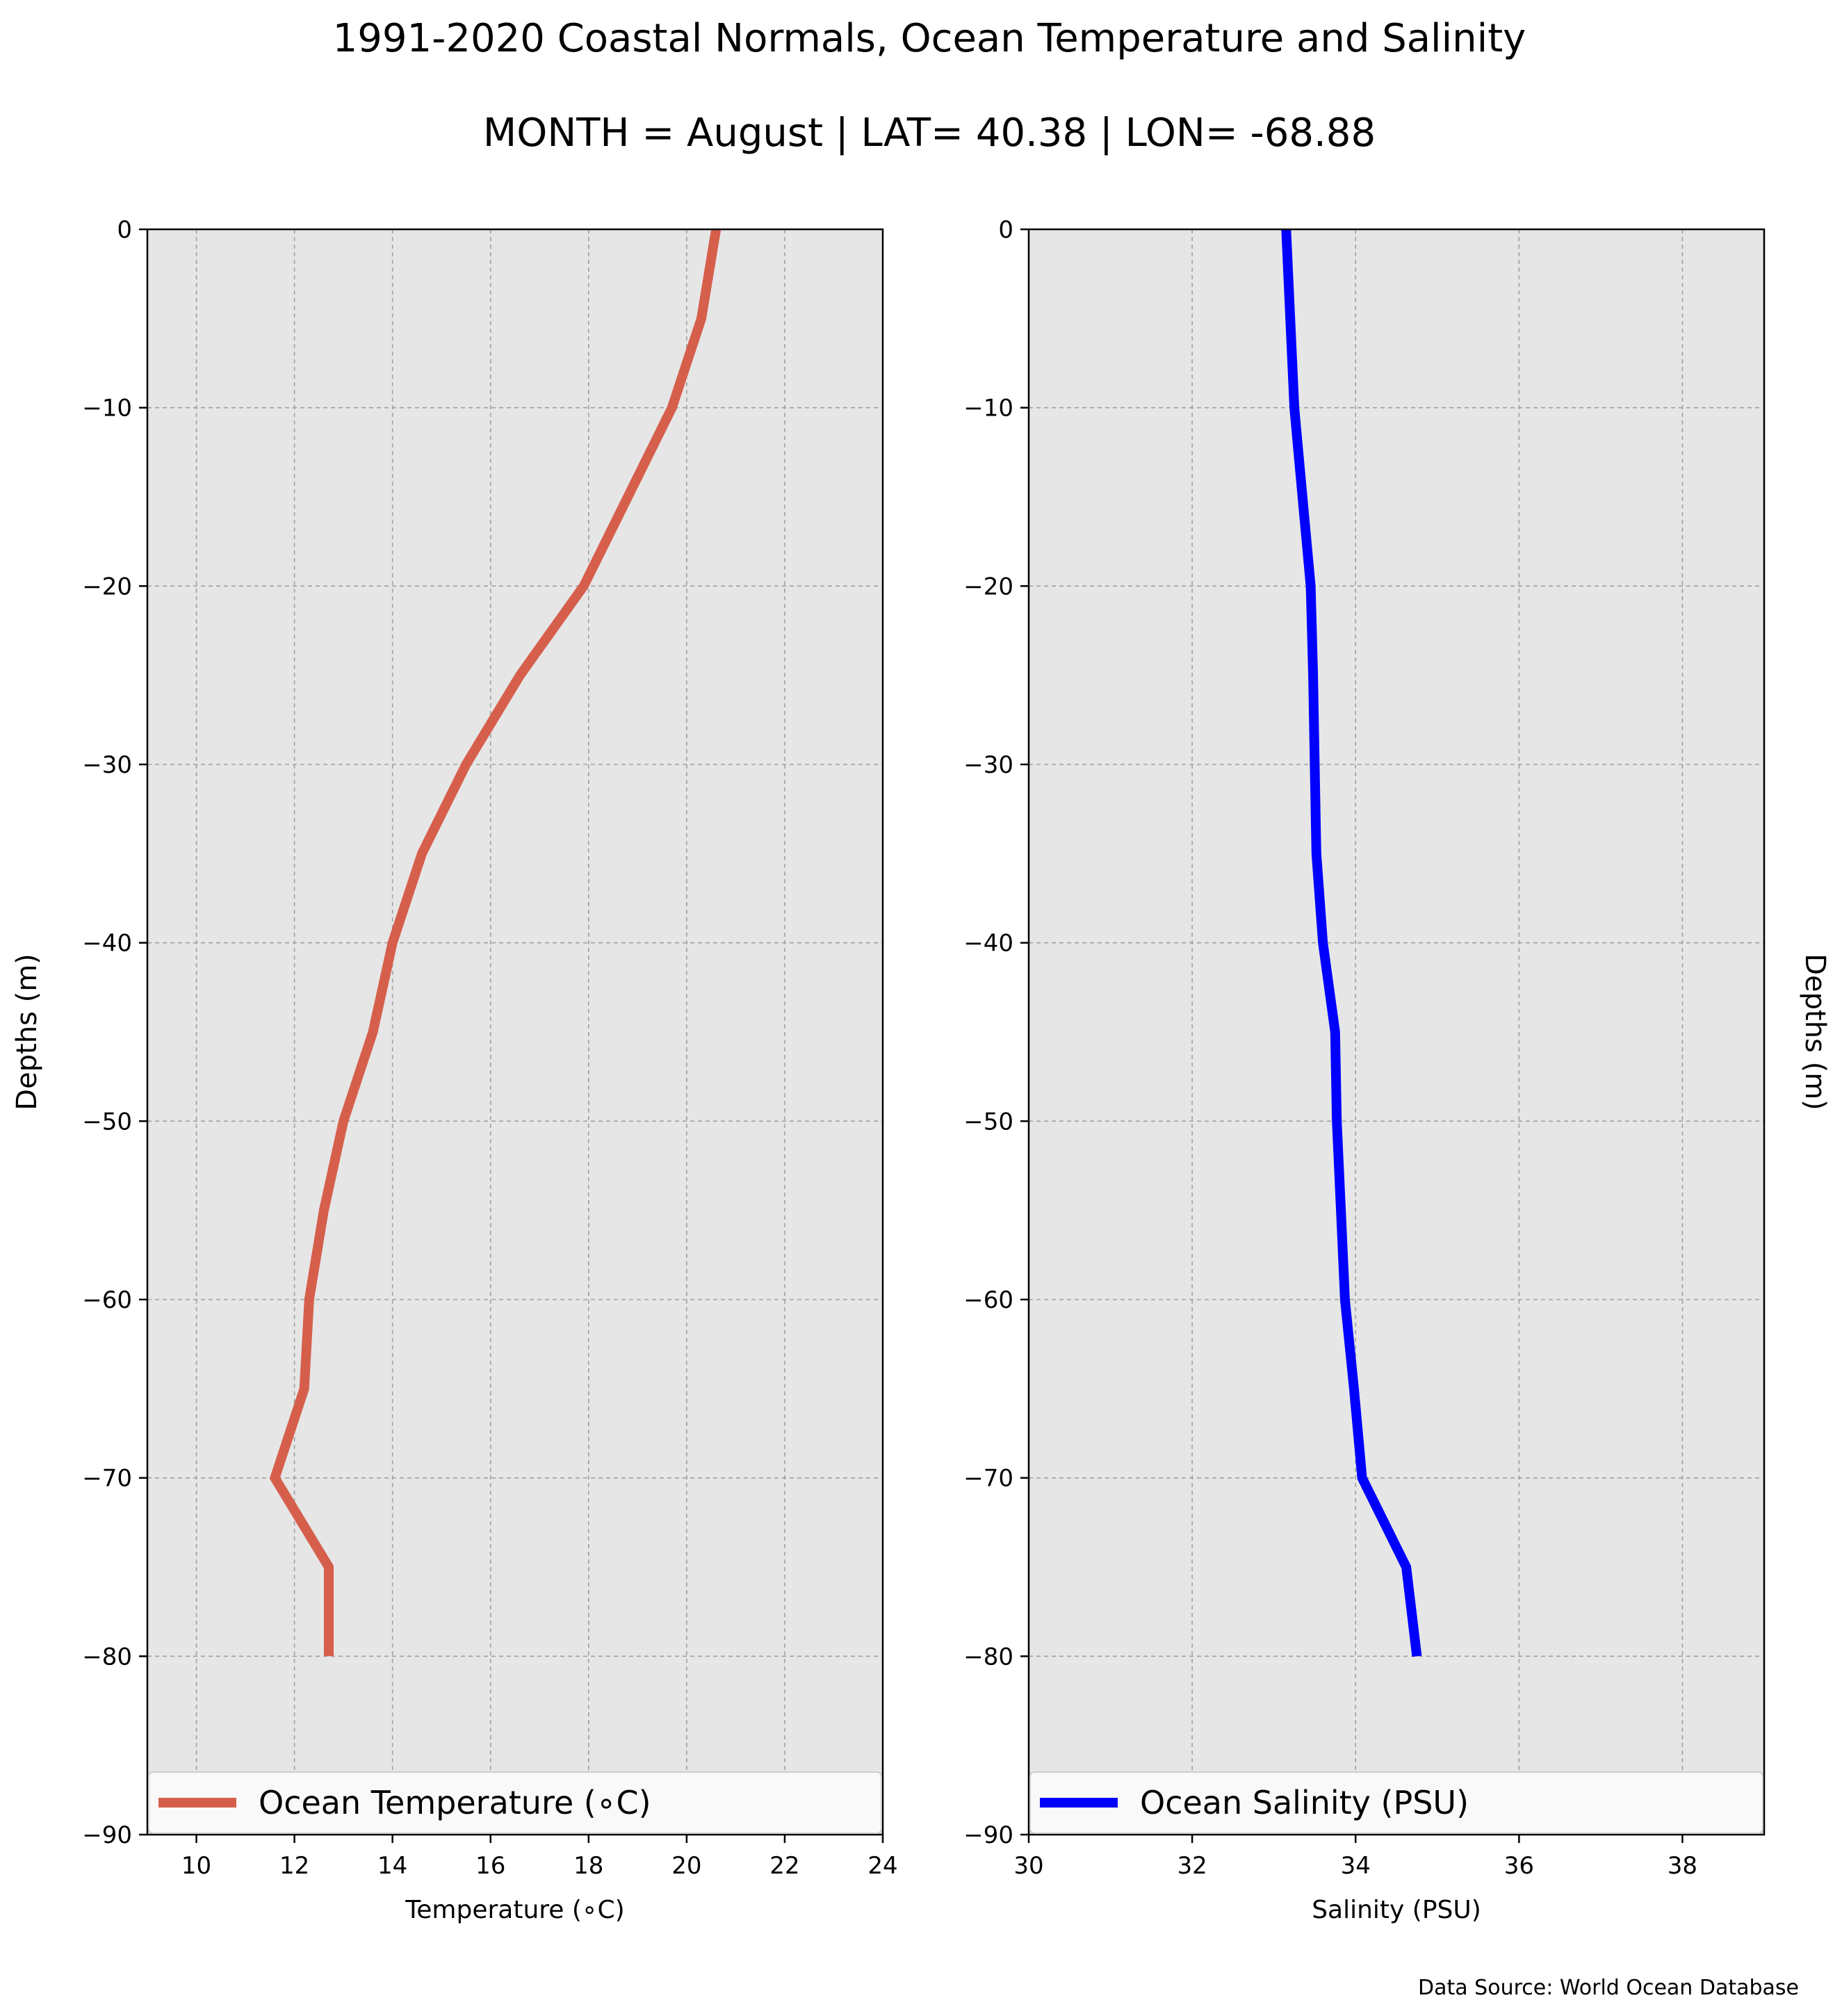  I want to click on salinity-y-tick-label: −10, so click(988, 409).